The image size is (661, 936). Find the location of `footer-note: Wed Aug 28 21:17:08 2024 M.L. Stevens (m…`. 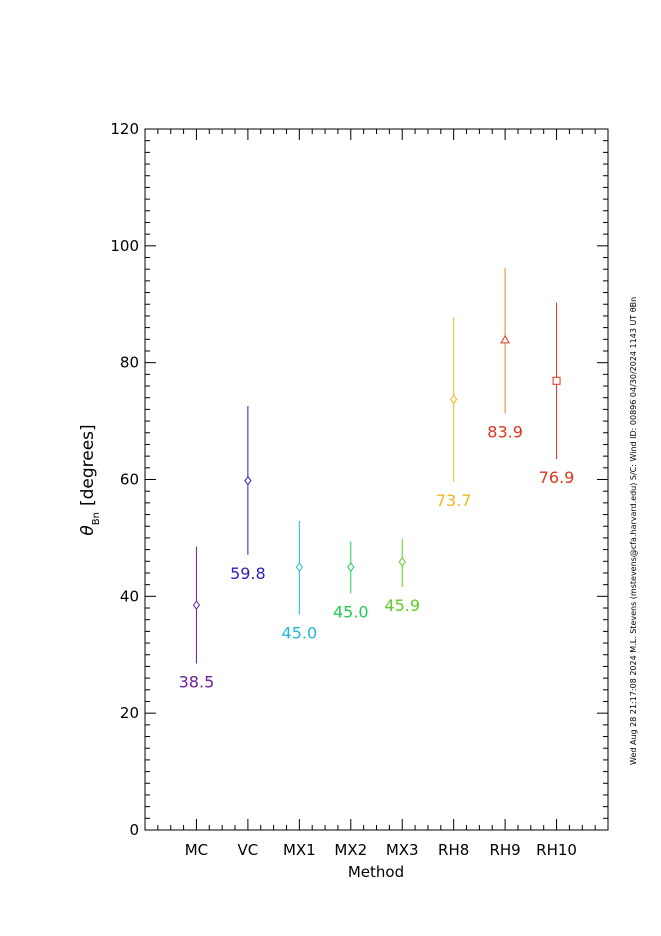

footer-note: Wed Aug 28 21:17:08 2024 M.L. Stevens (m… is located at coordinates (633, 531).